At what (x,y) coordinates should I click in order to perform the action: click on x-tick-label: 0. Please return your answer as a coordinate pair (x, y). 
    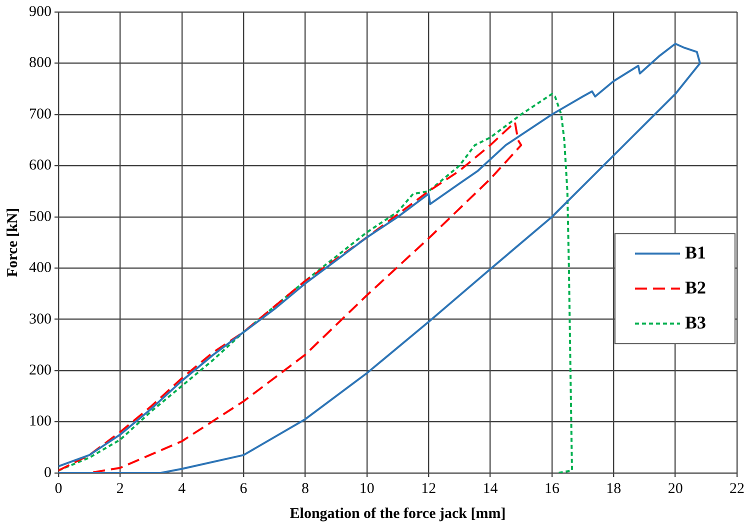
    Looking at the image, I should click on (58, 488).